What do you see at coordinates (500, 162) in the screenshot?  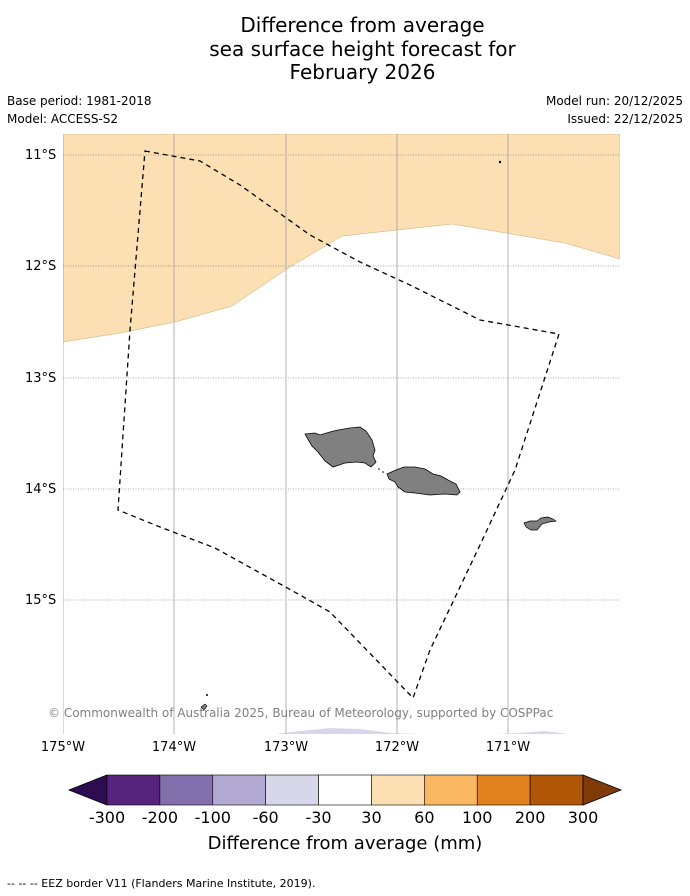 I see `small-islet` at bounding box center [500, 162].